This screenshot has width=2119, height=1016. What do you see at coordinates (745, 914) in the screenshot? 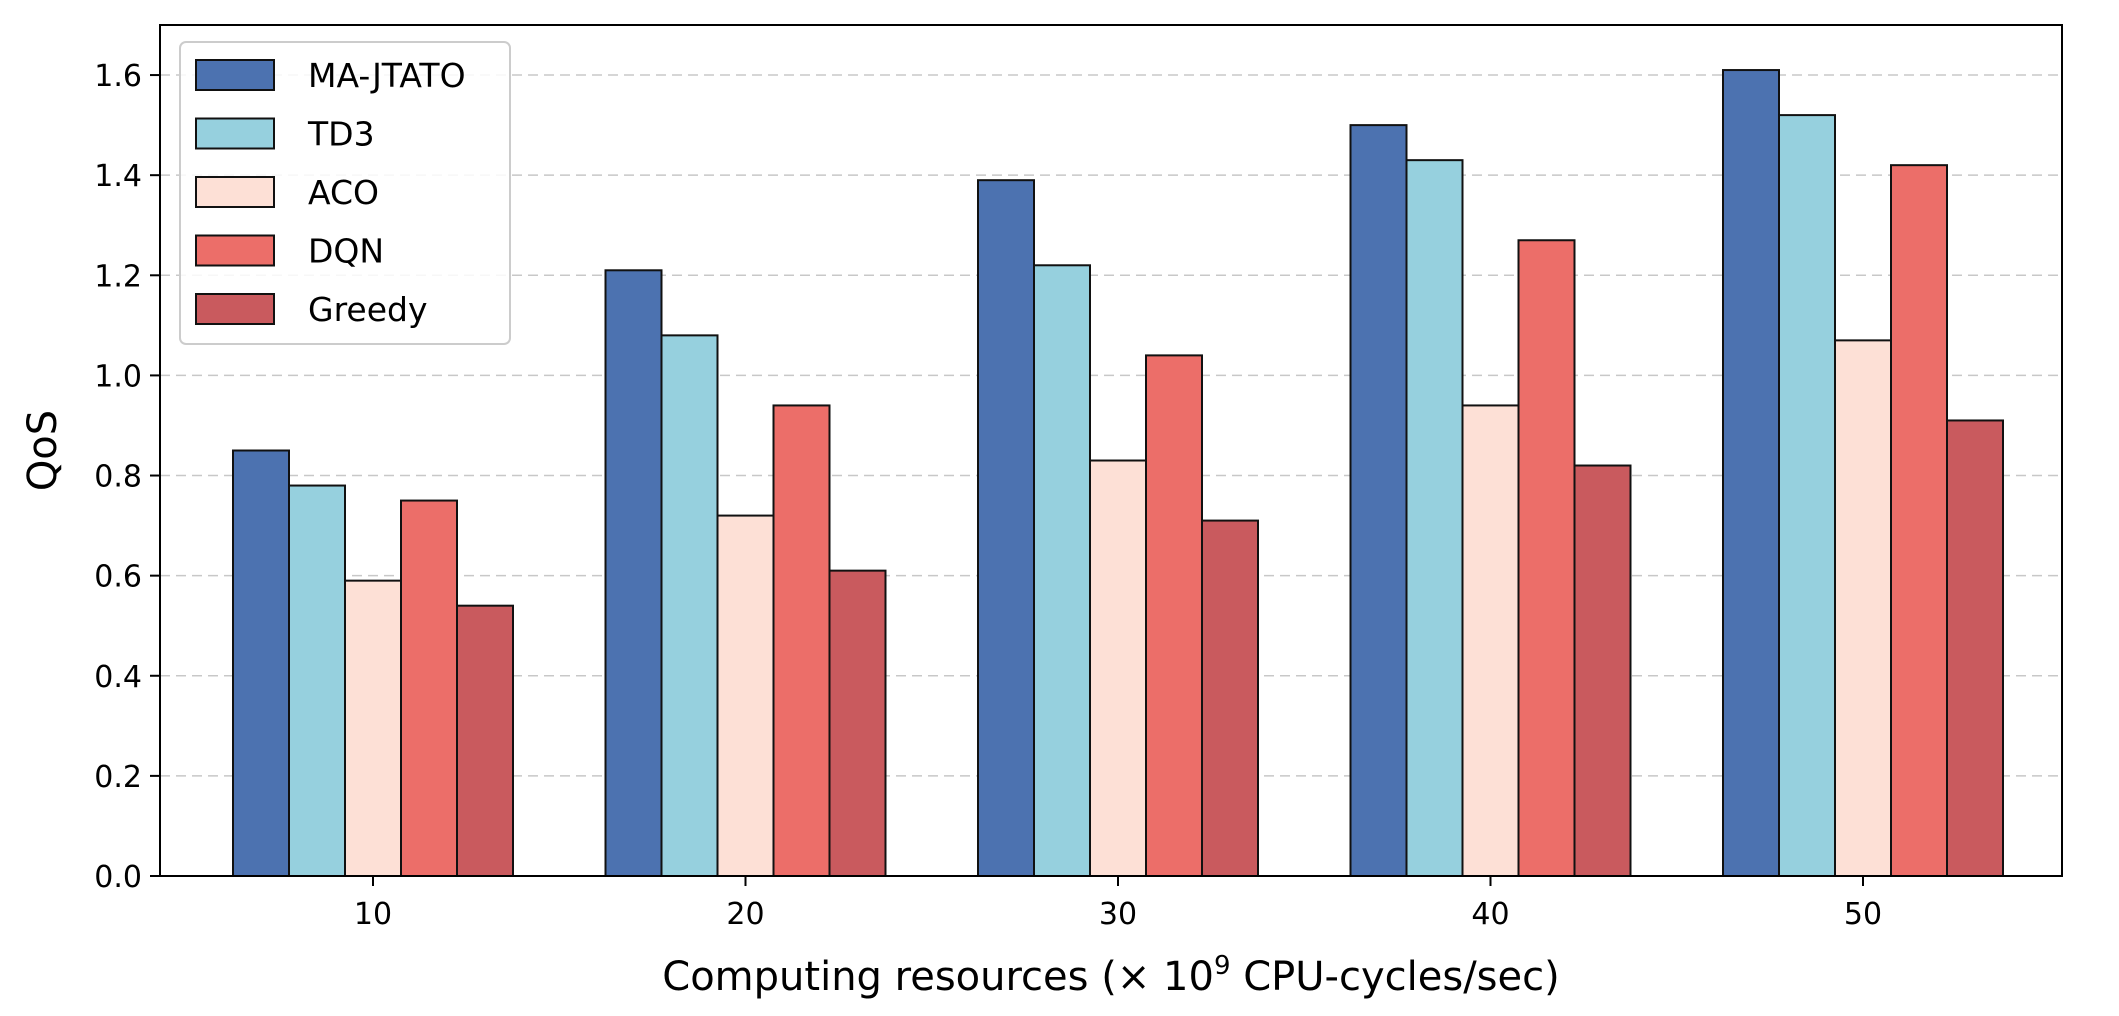
I see `x-tick-label: 20` at bounding box center [745, 914].